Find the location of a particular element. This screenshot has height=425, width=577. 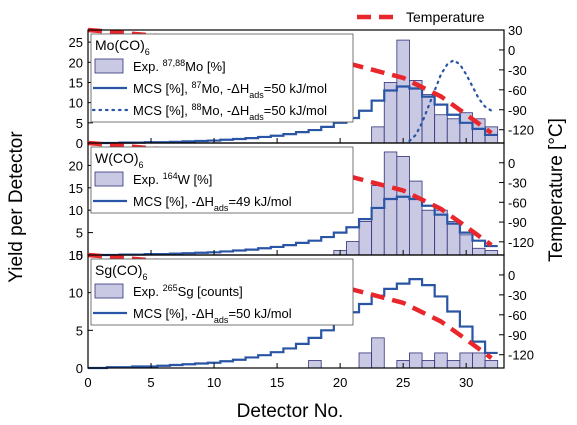

x-tick-label-6: 30 is located at coordinates (466, 382).